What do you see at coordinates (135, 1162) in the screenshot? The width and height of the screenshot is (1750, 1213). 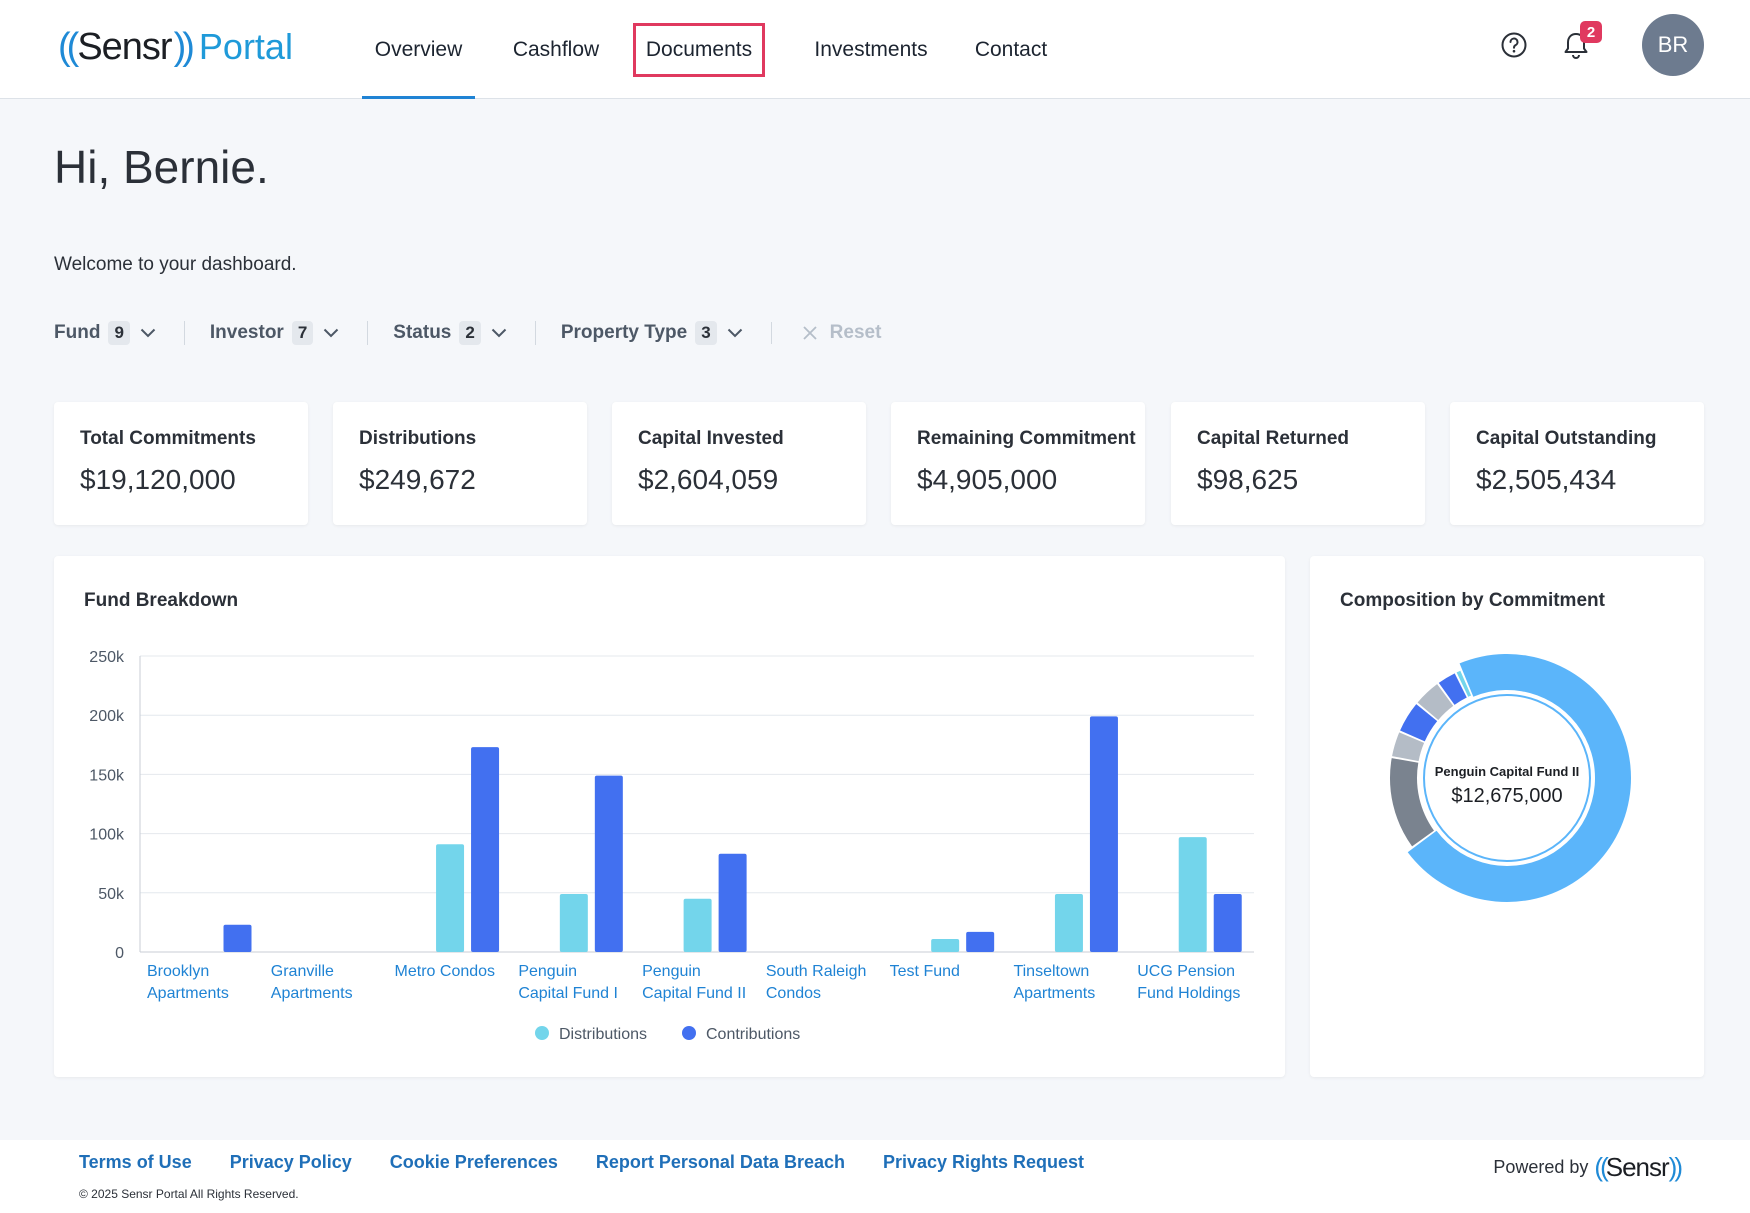 I see `footer-link-terms: Terms of Use` at bounding box center [135, 1162].